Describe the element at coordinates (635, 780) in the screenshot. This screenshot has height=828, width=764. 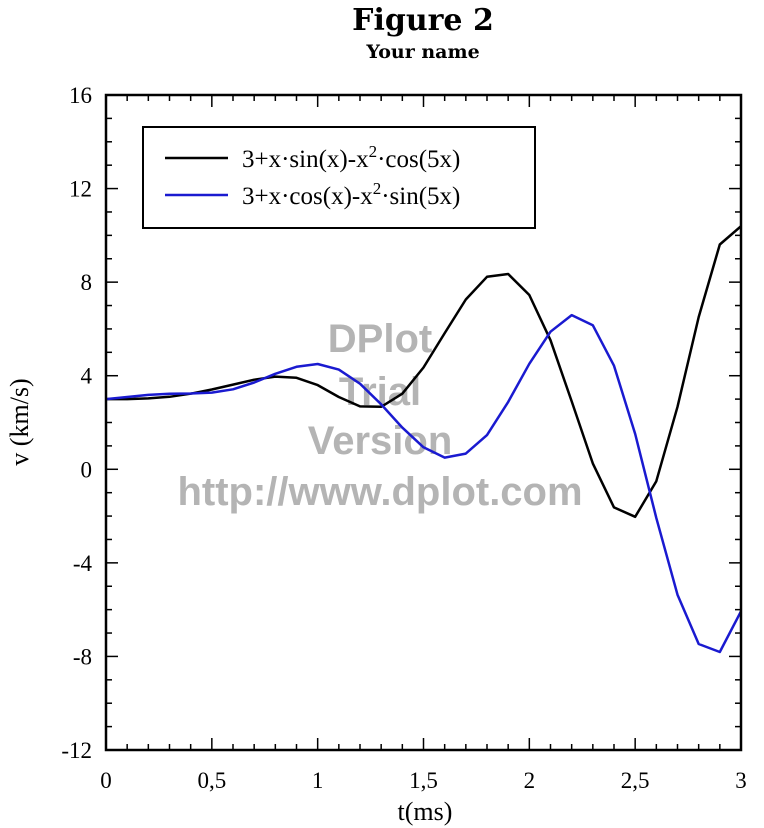
I see `x-tick-label: 2,5` at that location.